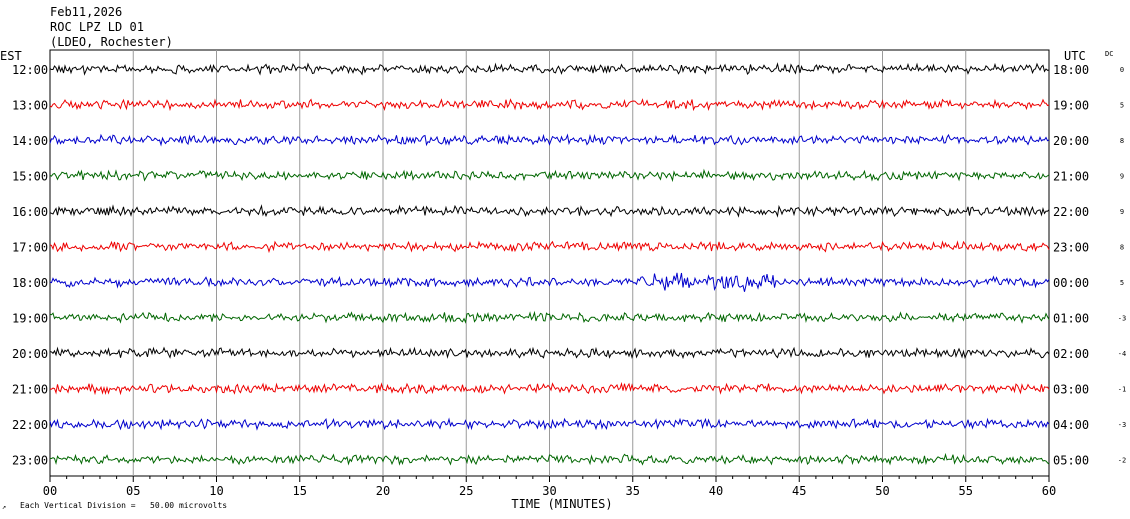  I want to click on utc-hour-label: 03:00, so click(1071, 390).